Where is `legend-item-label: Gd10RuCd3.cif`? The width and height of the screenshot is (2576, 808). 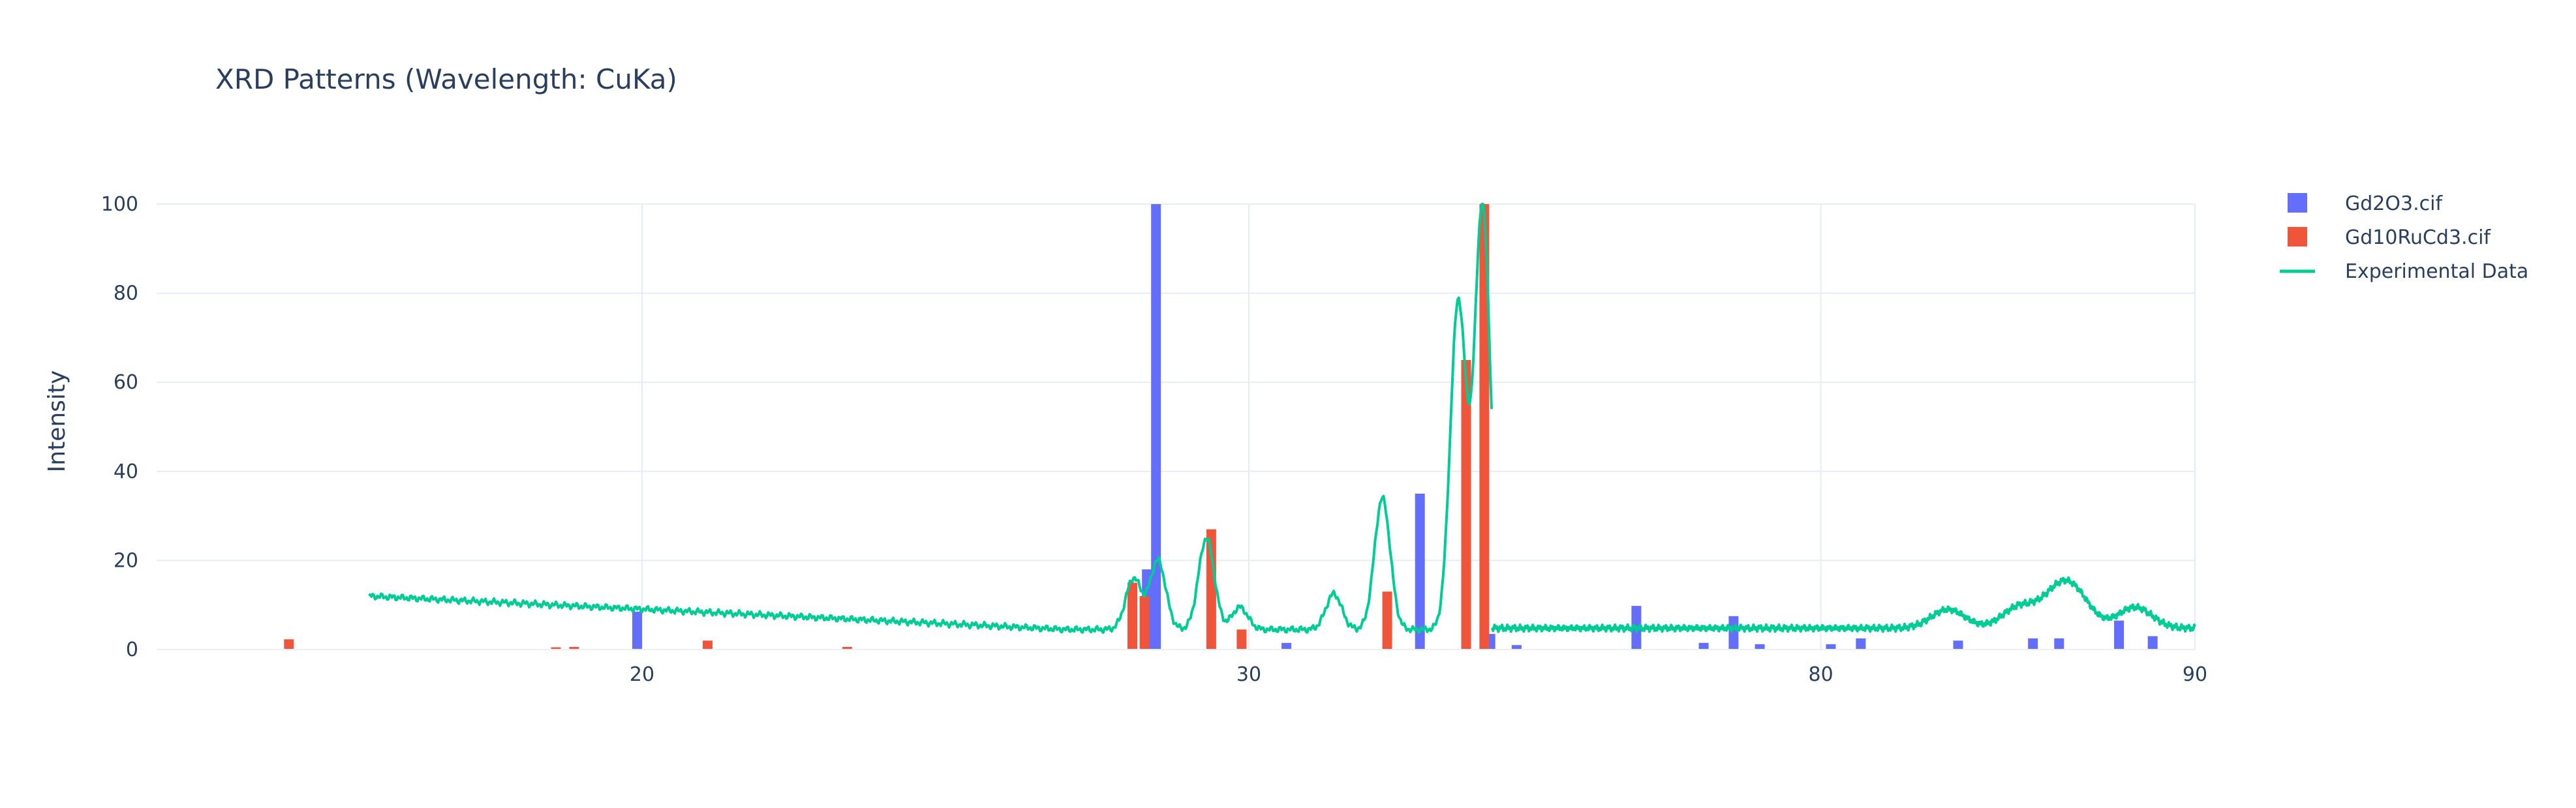 legend-item-label: Gd10RuCd3.cif is located at coordinates (2418, 237).